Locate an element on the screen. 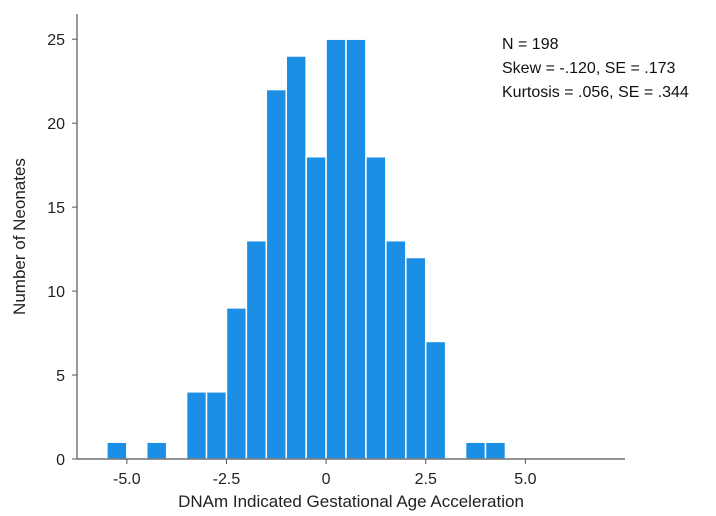 The height and width of the screenshot is (516, 716). x-tick-label: -2.5 is located at coordinates (227, 479).